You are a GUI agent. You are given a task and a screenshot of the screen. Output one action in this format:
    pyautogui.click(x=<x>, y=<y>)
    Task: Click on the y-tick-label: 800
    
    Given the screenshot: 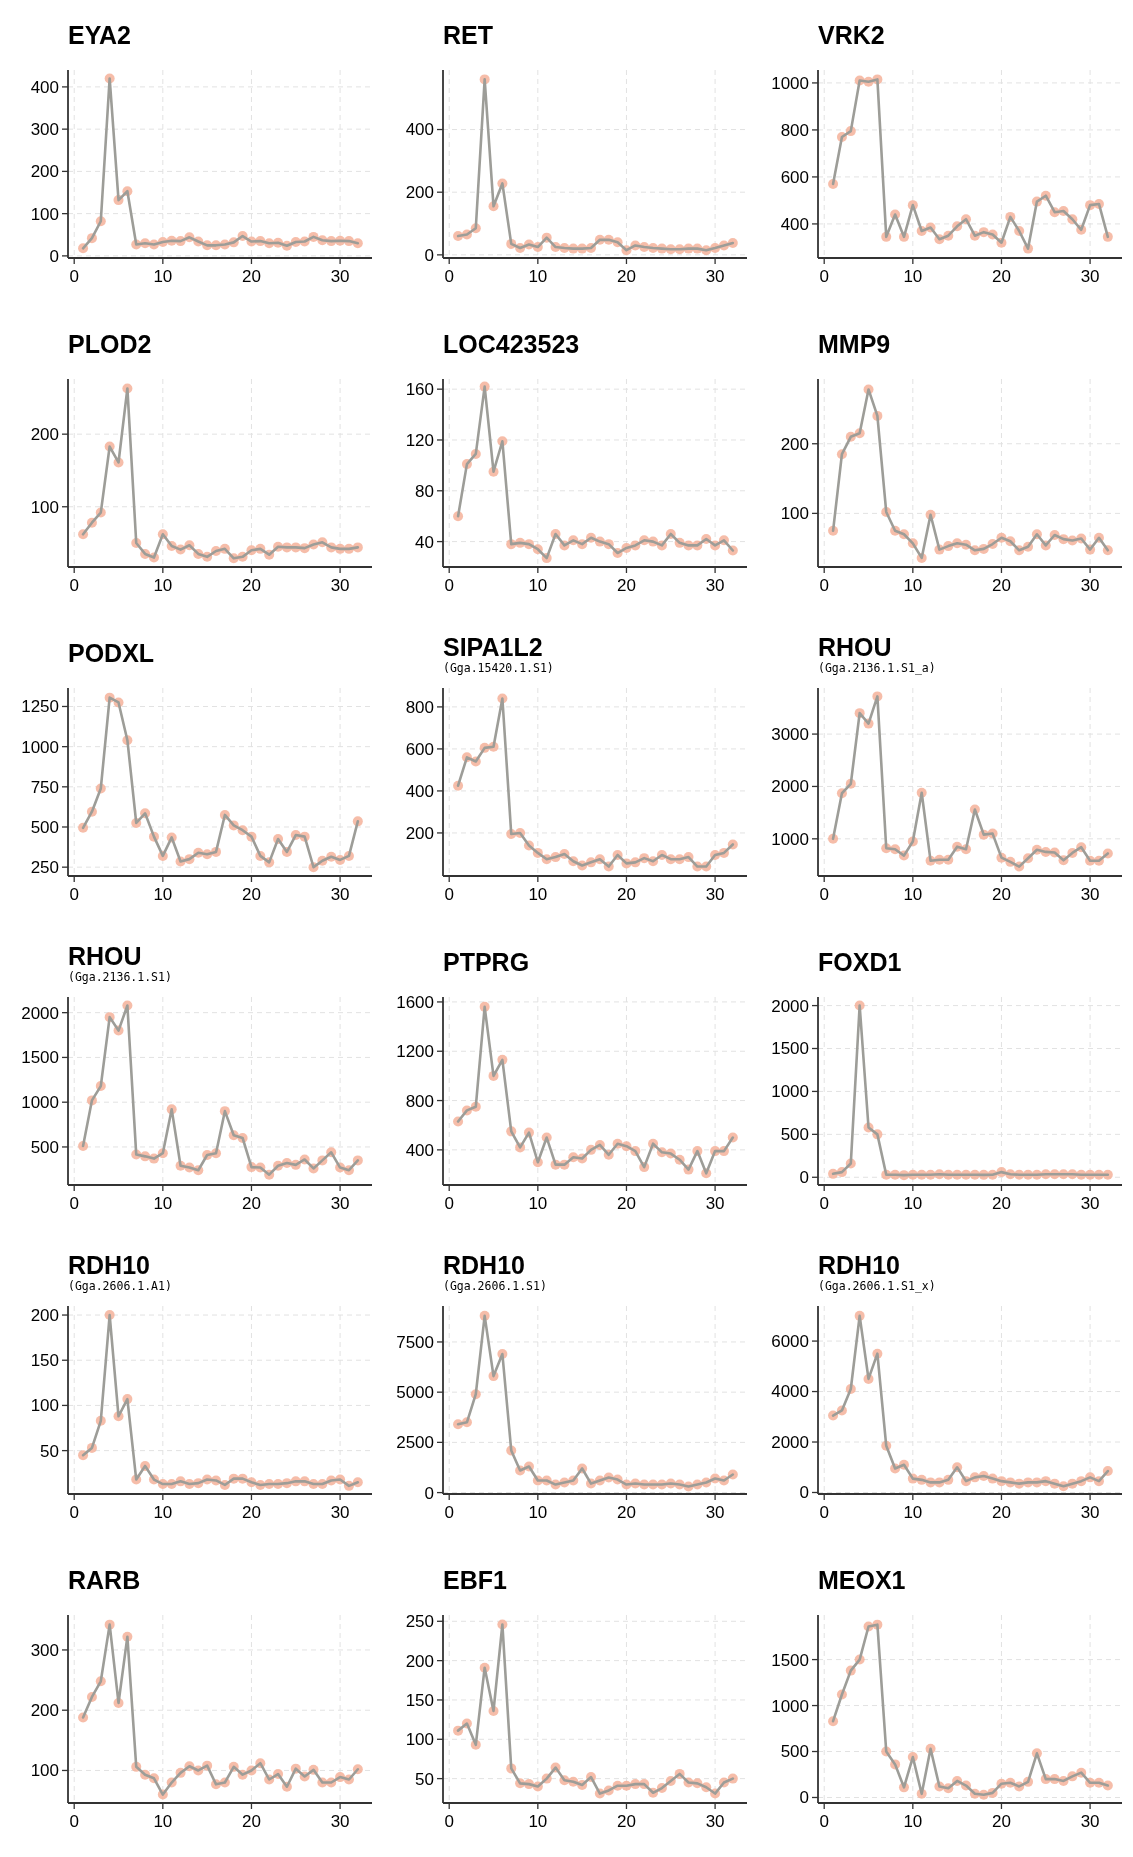 What is the action you would take?
    pyautogui.click(x=419, y=707)
    